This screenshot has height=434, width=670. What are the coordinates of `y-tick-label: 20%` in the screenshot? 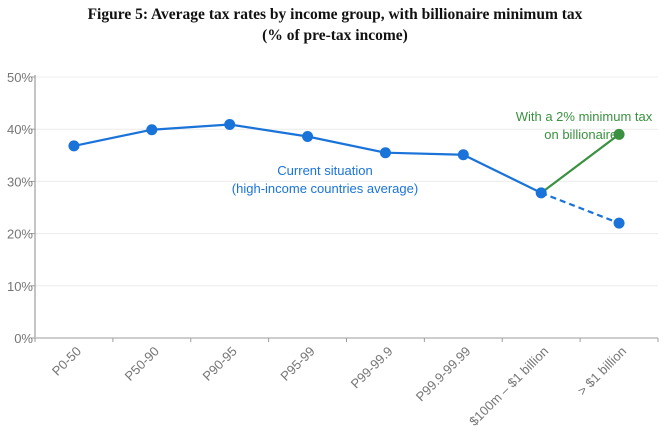 It's located at (20, 234).